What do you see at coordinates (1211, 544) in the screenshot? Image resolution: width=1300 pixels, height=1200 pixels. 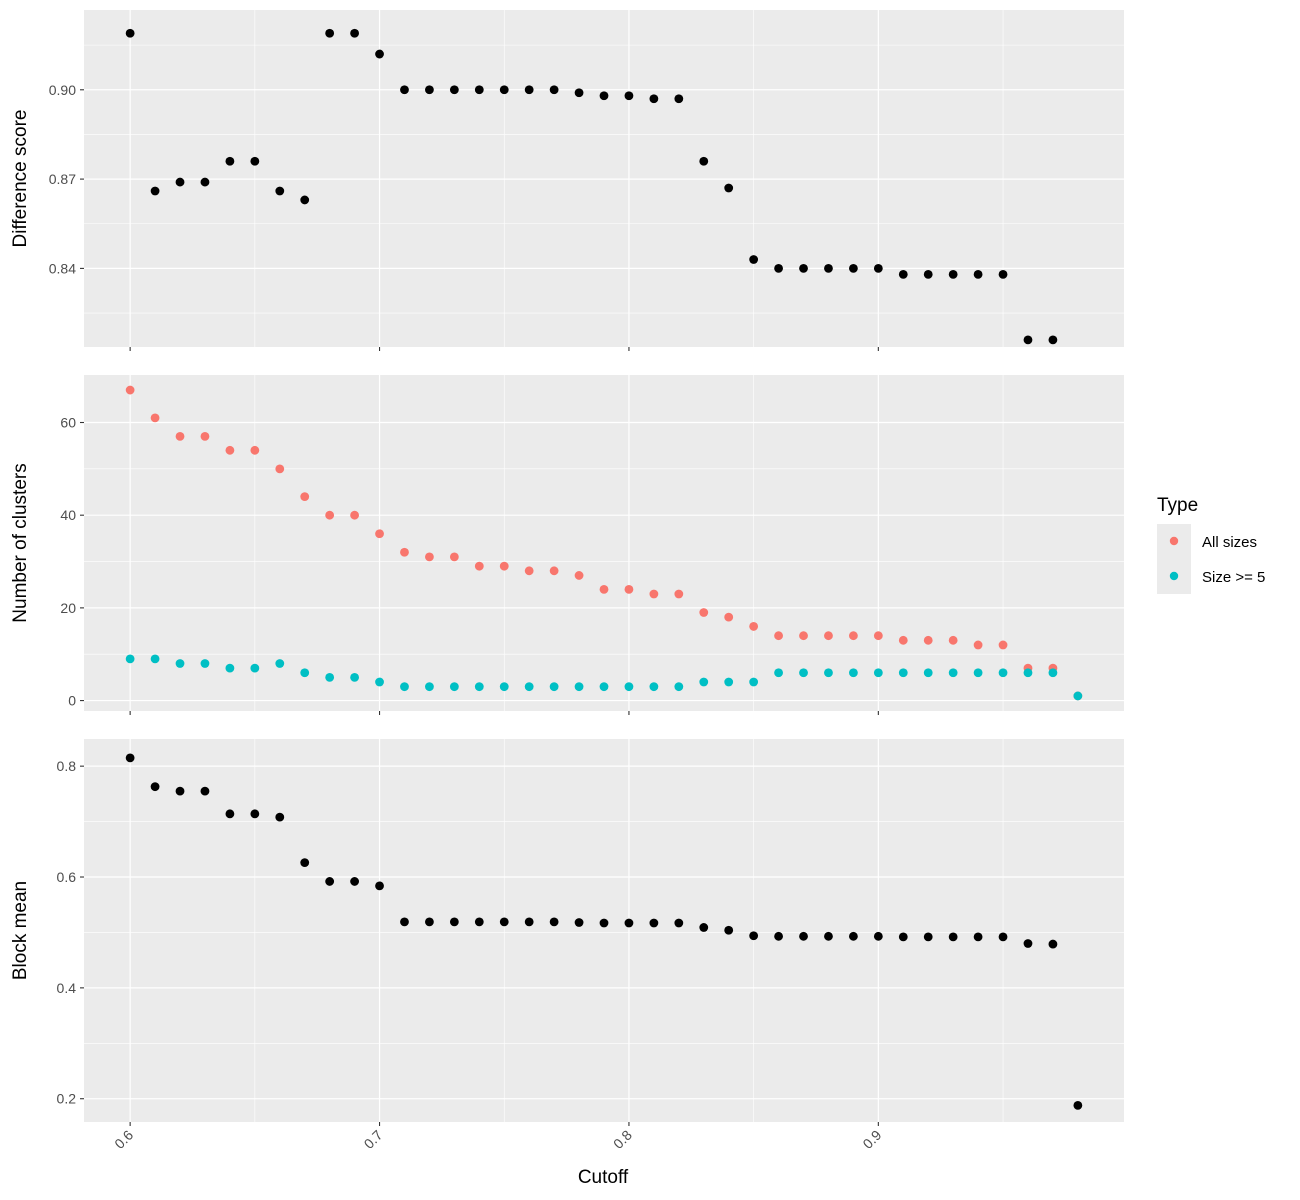 I see `legend: Type All sizes Size >= 5` at bounding box center [1211, 544].